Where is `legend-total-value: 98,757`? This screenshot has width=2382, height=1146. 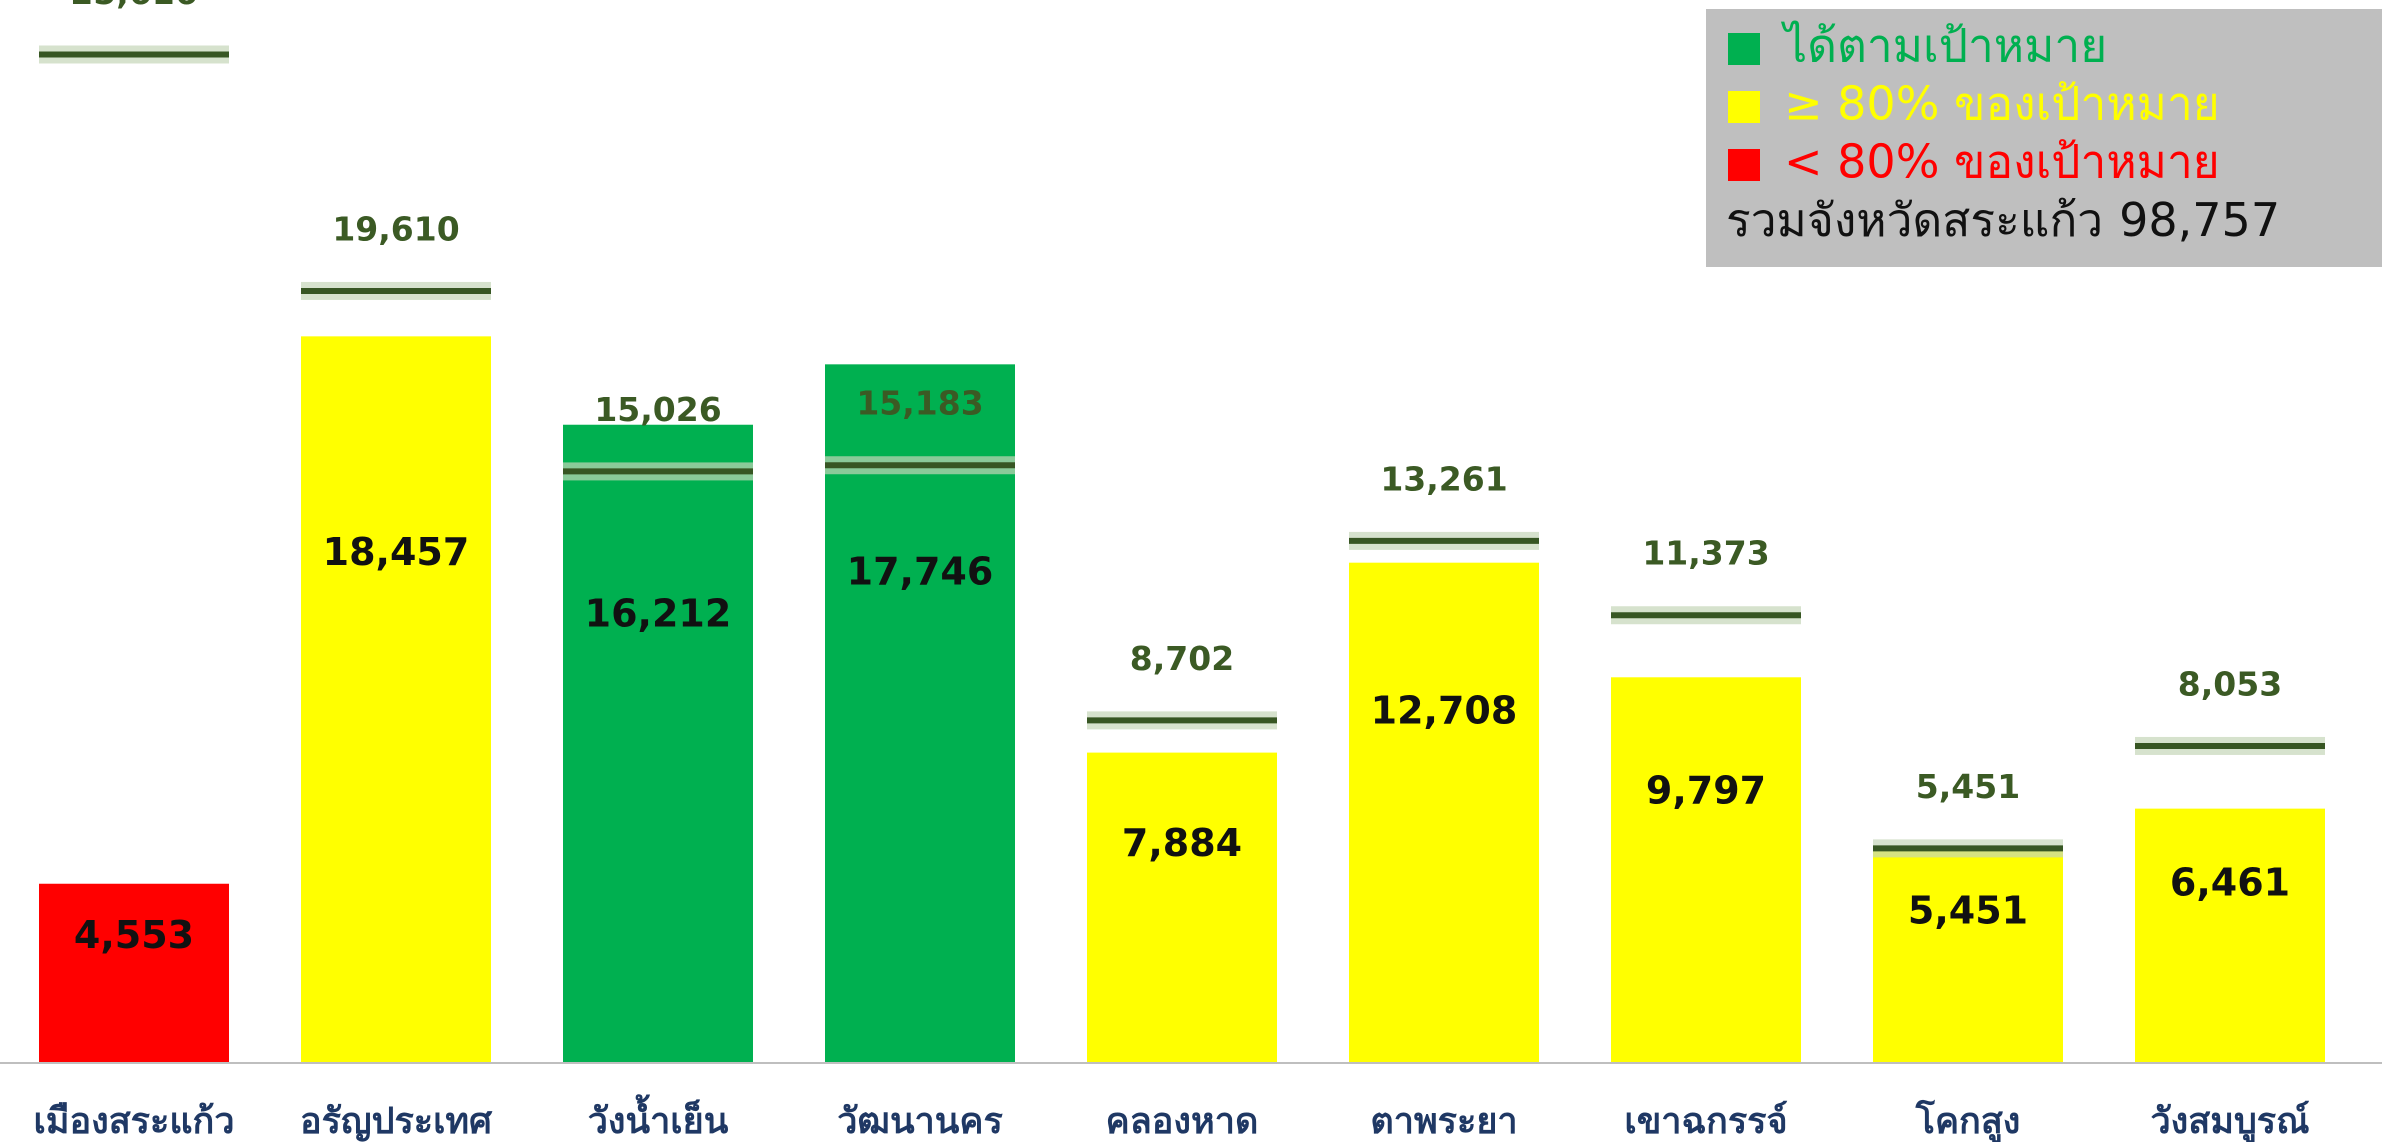 legend-total-value: 98,757 is located at coordinates (2199, 220).